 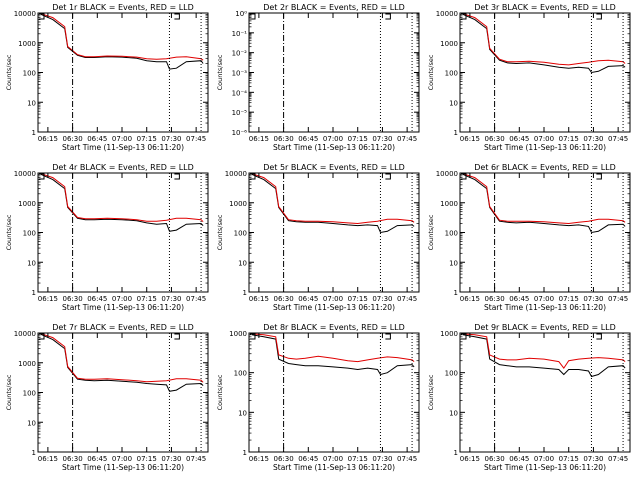 What do you see at coordinates (123, 327) in the screenshot?
I see `panel-title: Det 7r BLACK = Events, RED = LLD` at bounding box center [123, 327].